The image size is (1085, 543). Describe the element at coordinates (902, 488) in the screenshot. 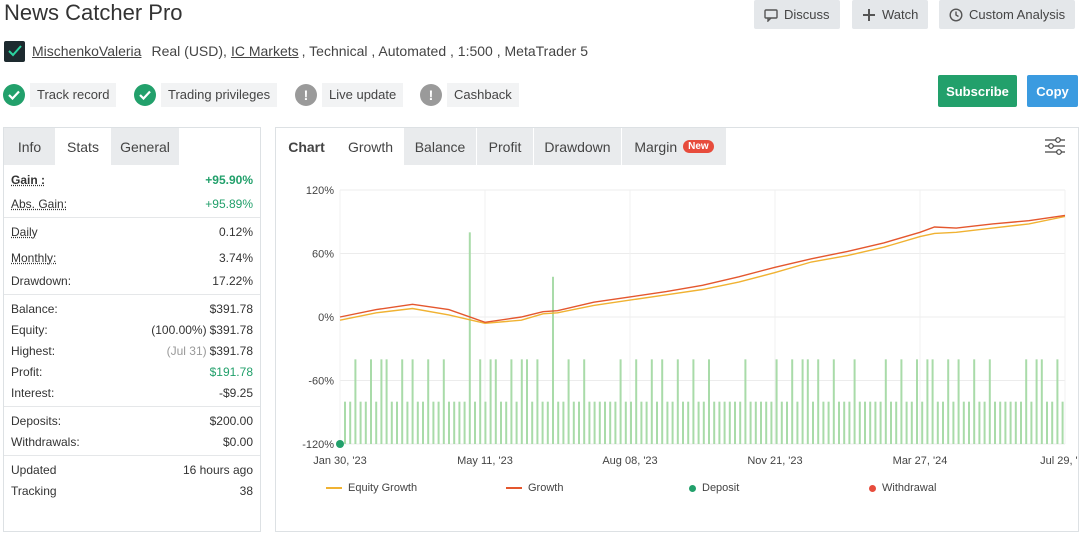

I see `legend-withdrawal: Withdrawal` at that location.